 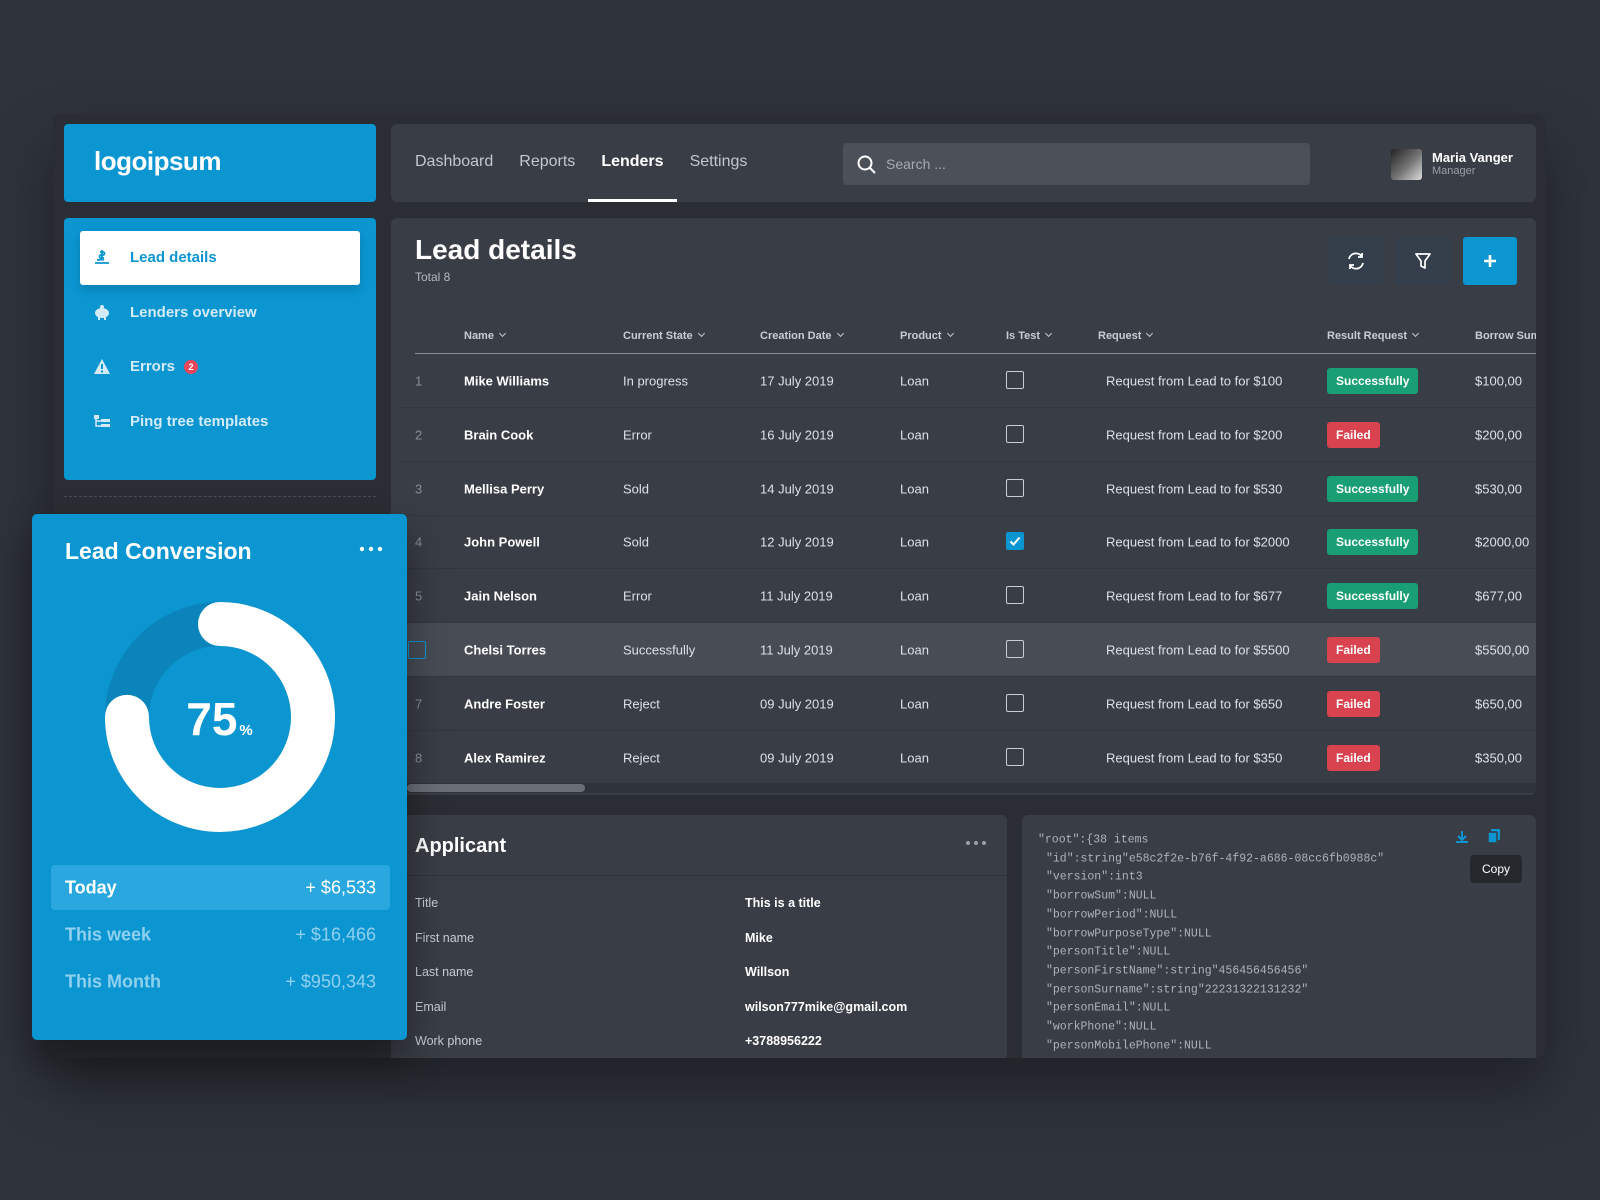 I want to click on cell-state: Sold, so click(x=636, y=489).